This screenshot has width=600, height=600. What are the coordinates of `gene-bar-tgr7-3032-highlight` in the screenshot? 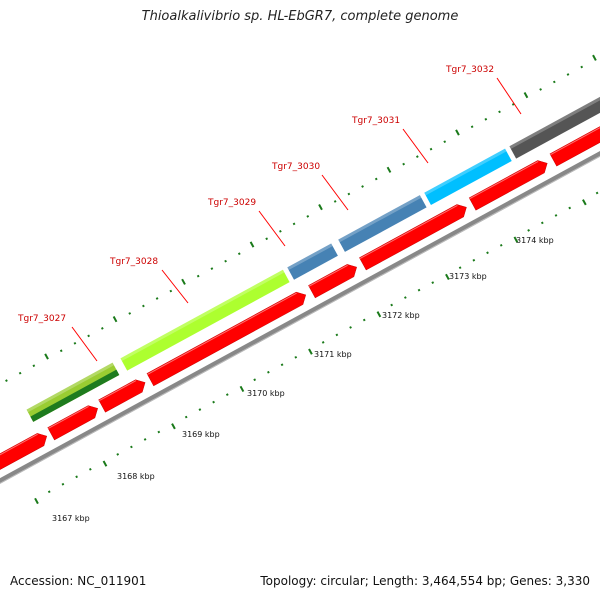 It's located at (554, 116).